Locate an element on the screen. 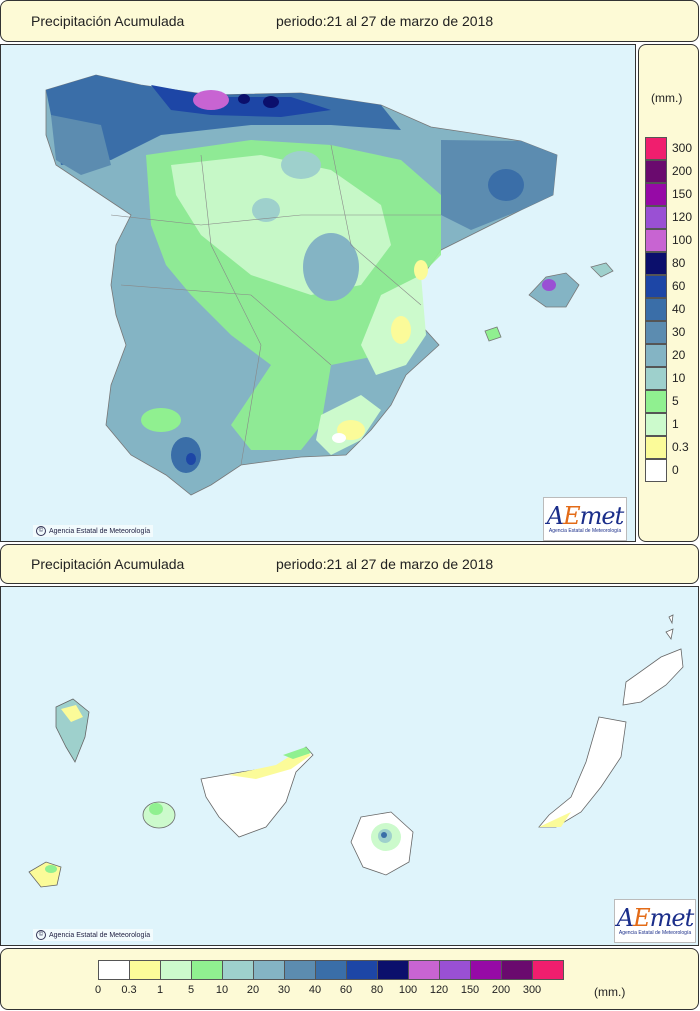 The image size is (700, 1011). horizontal-legend: 0 0.3 1 5 10 20 30 40 60 80 100 120 150 200 300 (mm.) is located at coordinates (349, 979).